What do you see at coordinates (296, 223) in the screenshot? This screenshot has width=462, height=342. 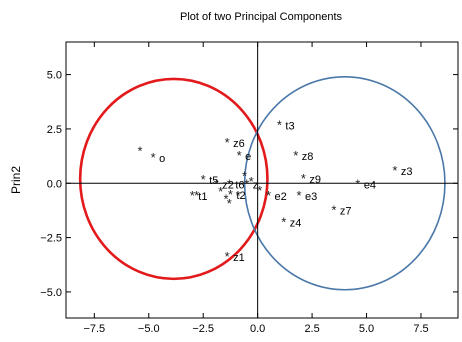 I see `data-point-label: z4` at bounding box center [296, 223].